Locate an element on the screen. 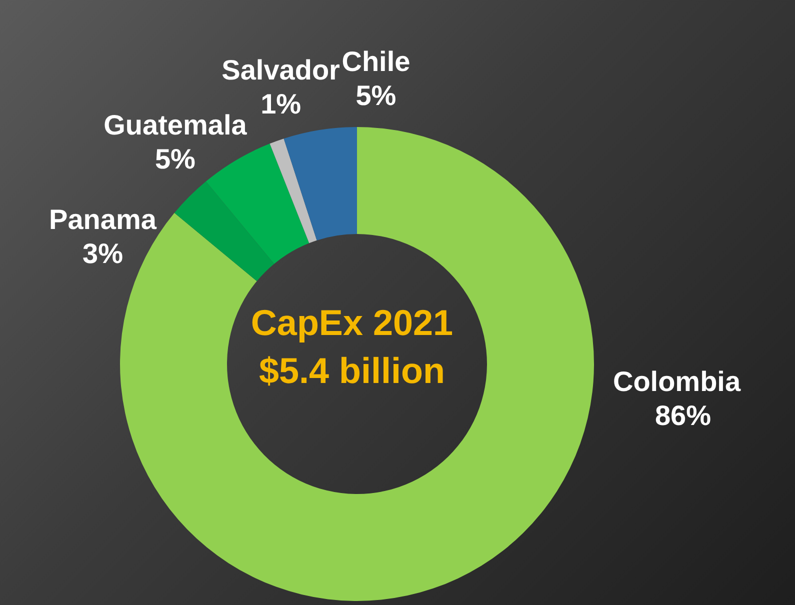  slice-label: Guatemala is located at coordinates (176, 124).